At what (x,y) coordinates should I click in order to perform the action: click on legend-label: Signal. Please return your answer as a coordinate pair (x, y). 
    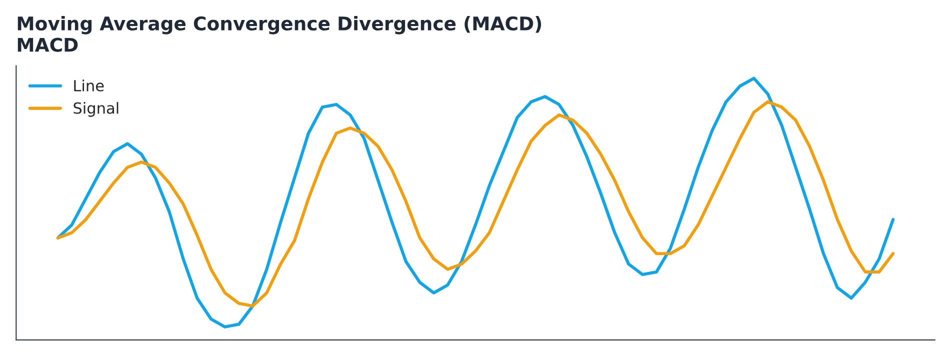
    Looking at the image, I should click on (96, 109).